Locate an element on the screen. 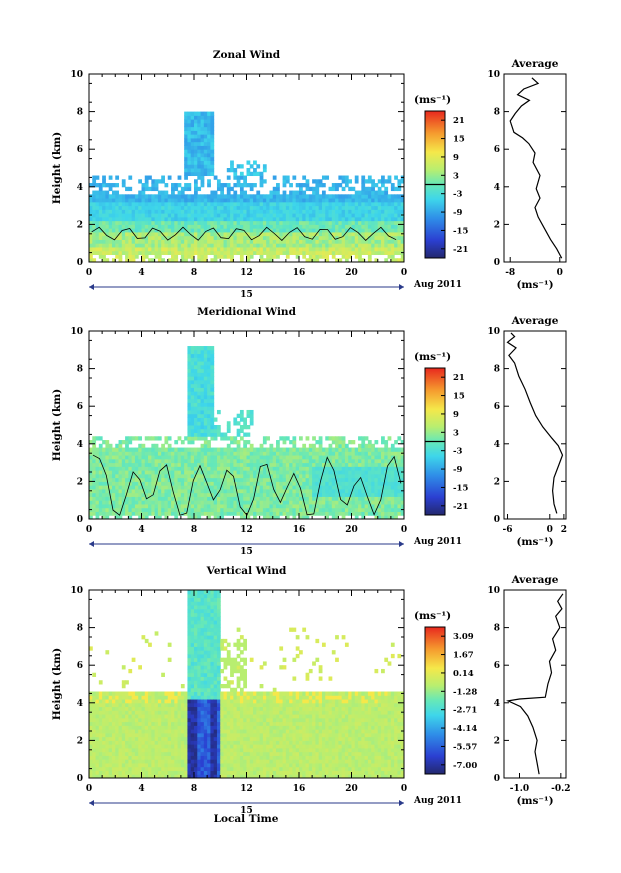 Image resolution: width=621 pixels, height=873 pixels. profile-line is located at coordinates (536, 168).